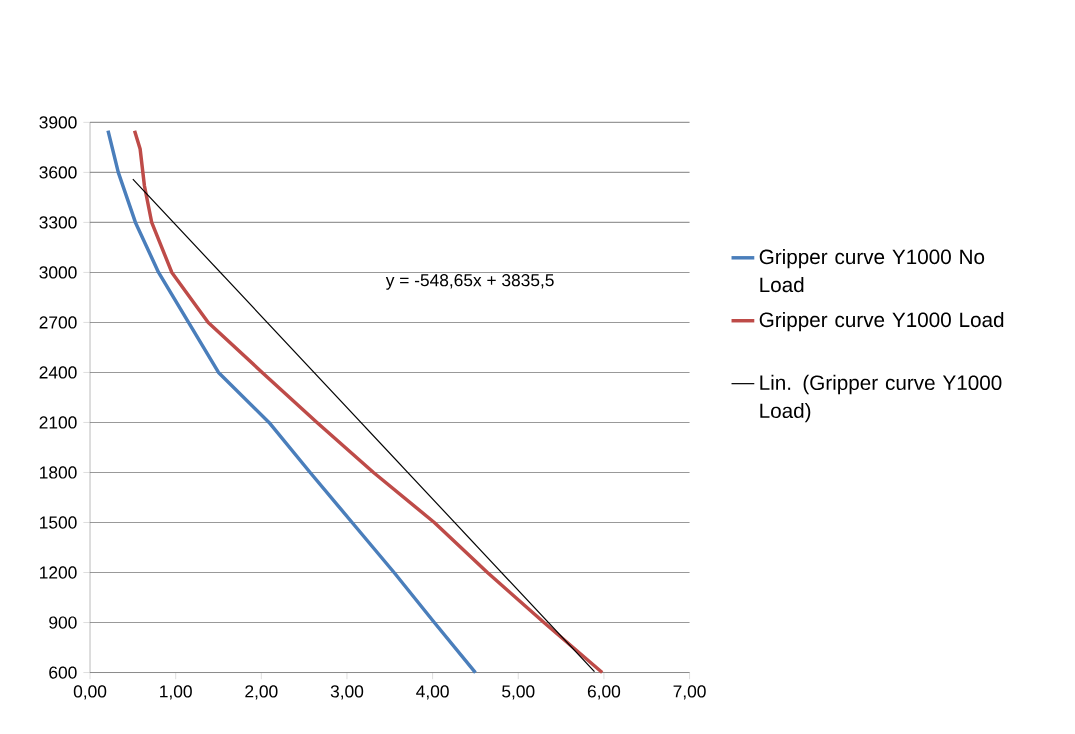 This screenshot has width=1075, height=734. I want to click on y-tick-label: 3600, so click(58, 172).